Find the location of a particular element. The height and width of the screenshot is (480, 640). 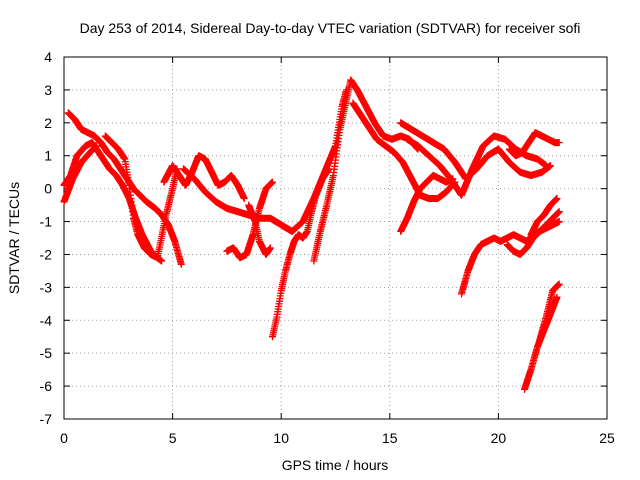

x-tick-label: 5 is located at coordinates (173, 438).